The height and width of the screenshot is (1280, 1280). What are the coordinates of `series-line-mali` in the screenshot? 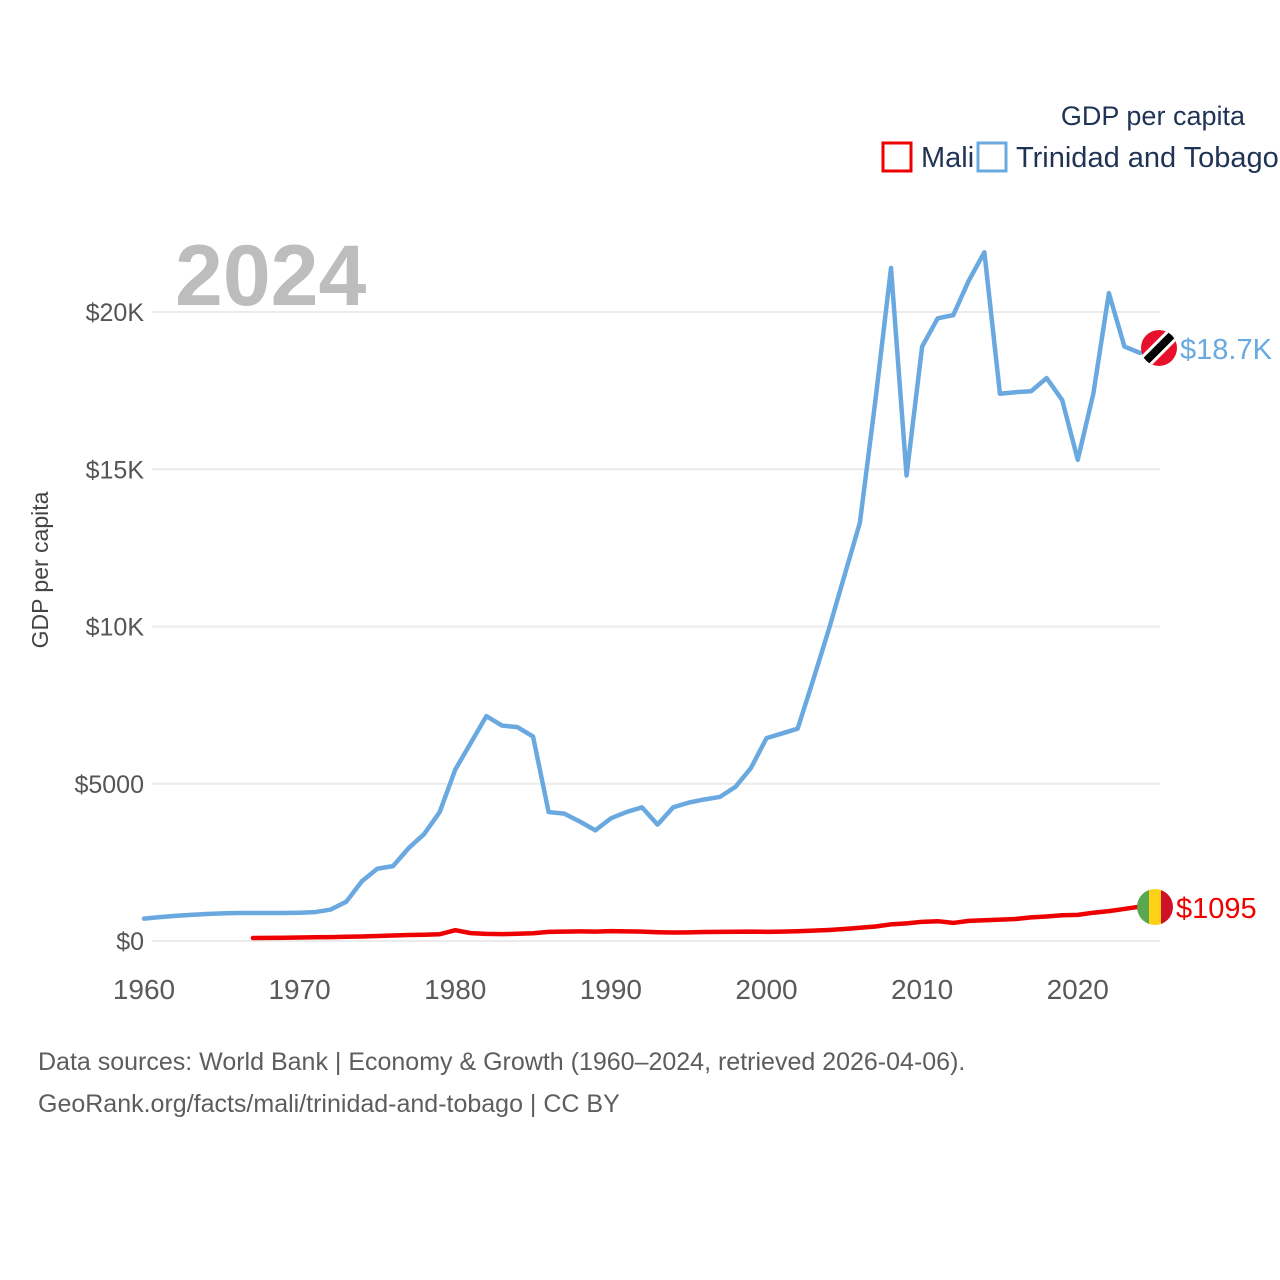 It's located at (696, 922).